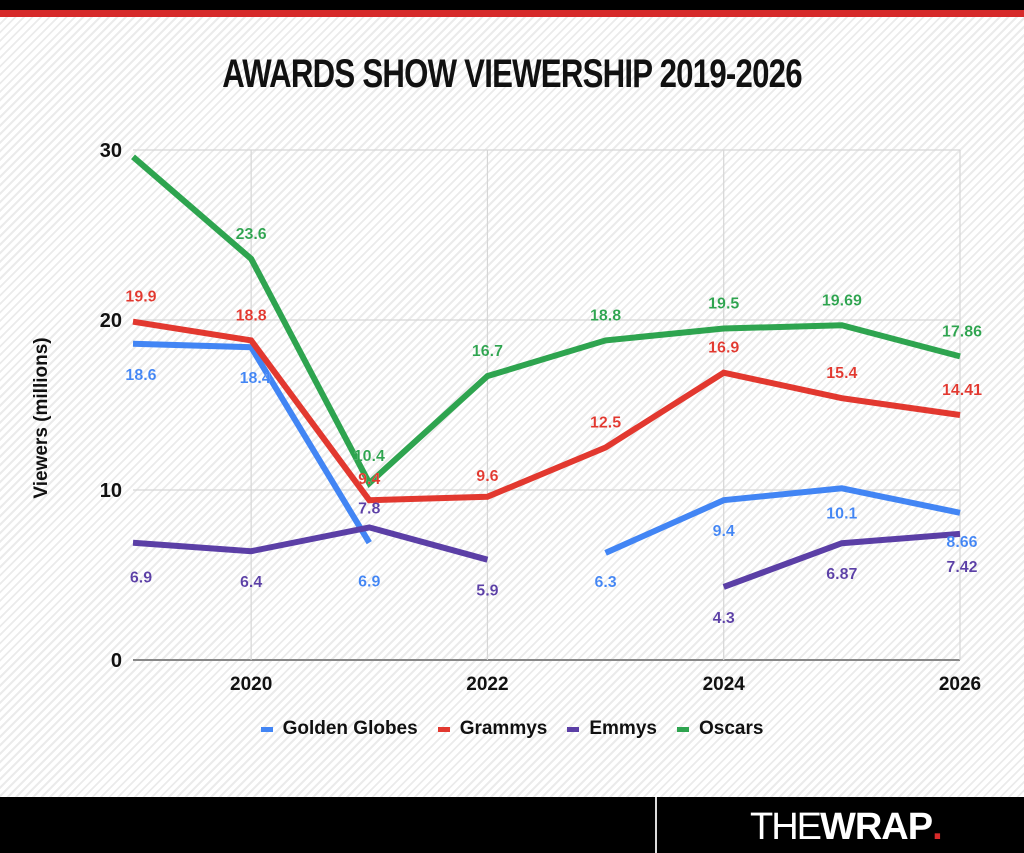  Describe the element at coordinates (876, 827) in the screenshot. I see `logo-wrap: WRAP` at that location.